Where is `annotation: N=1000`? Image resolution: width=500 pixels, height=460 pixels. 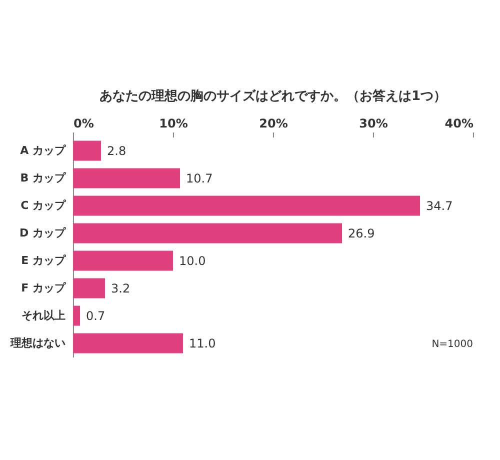
annotation: N=1000 is located at coordinates (452, 344).